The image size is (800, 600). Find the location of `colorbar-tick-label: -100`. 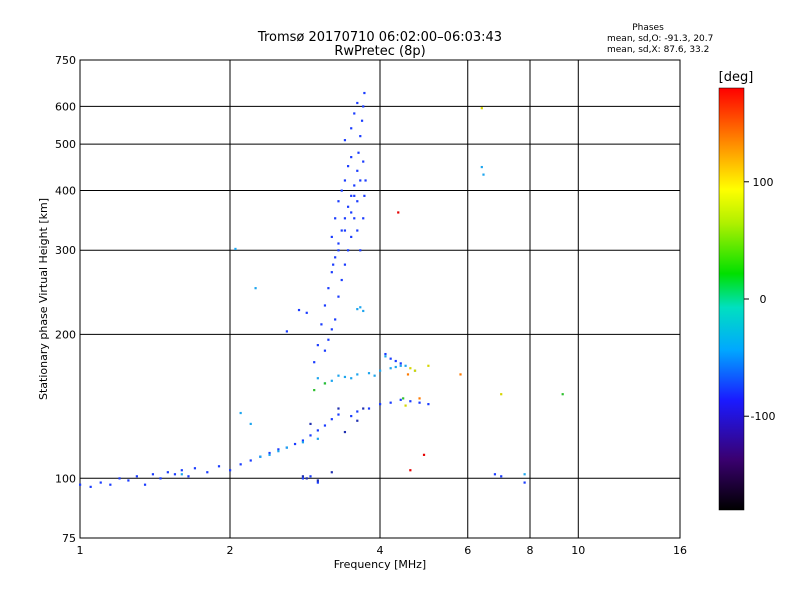

colorbar-tick-label: -100 is located at coordinates (763, 416).